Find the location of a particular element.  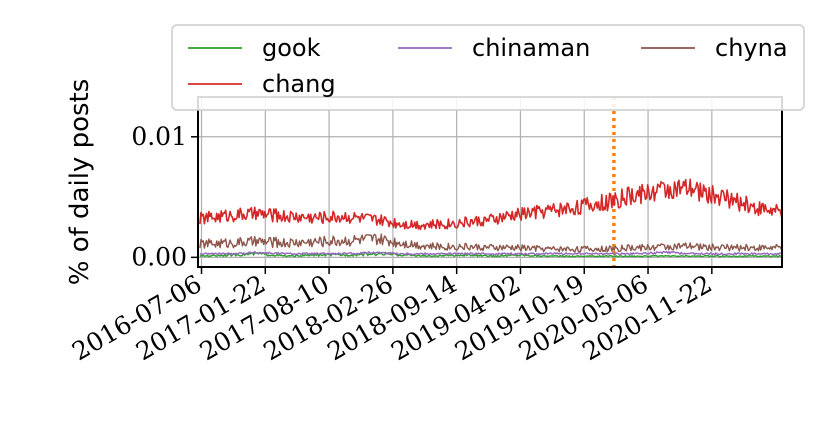

legend-label-chang: chang is located at coordinates (299, 84).